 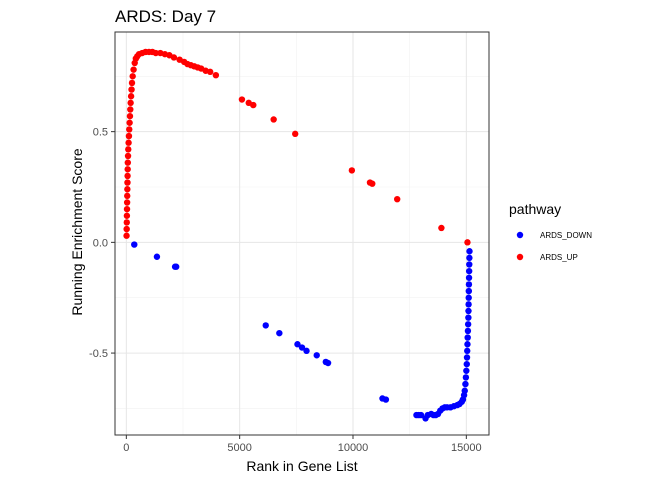 What do you see at coordinates (535, 209) in the screenshot?
I see `legend-title: pathway` at bounding box center [535, 209].